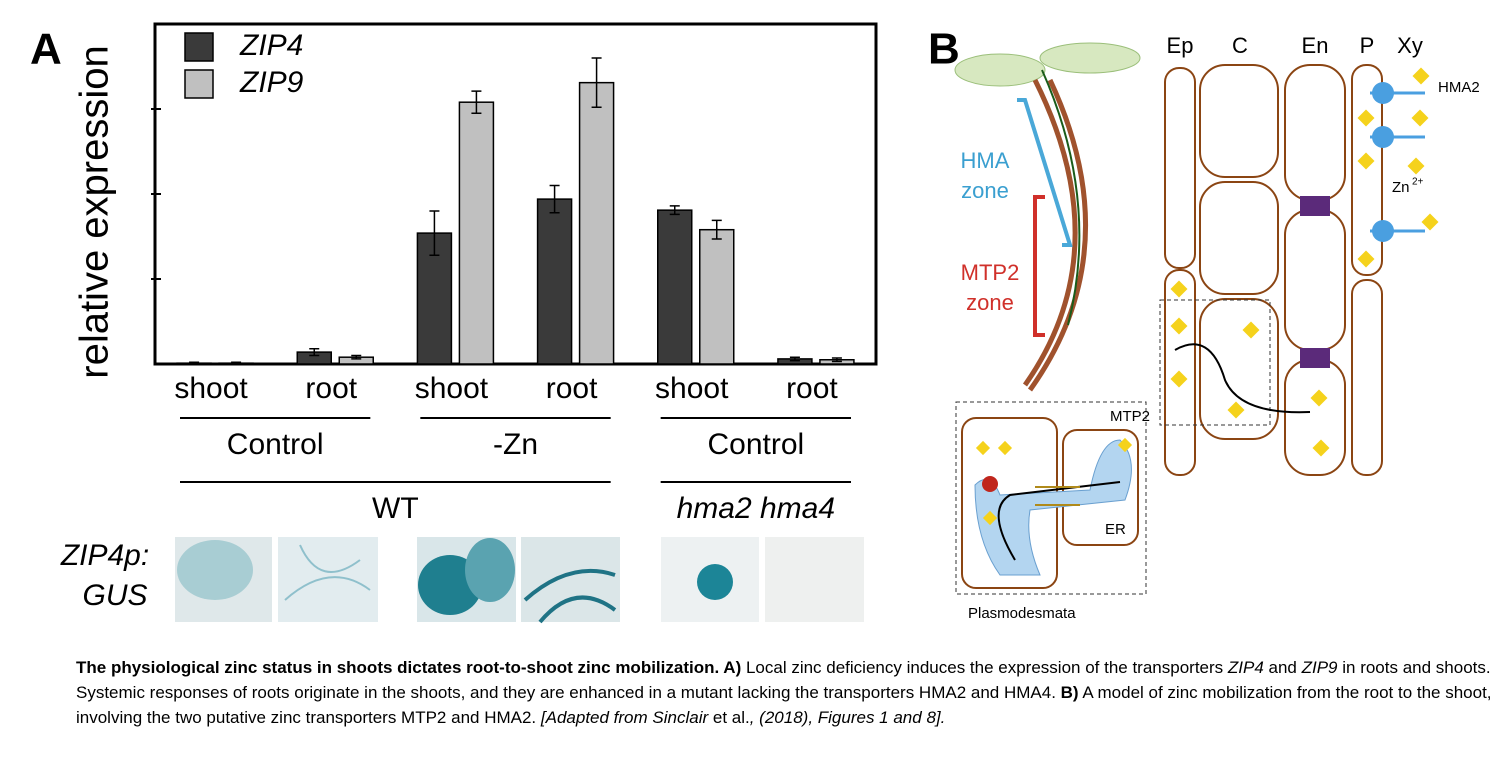 This screenshot has width=1512, height=774. I want to click on label: Zn, so click(1401, 187).